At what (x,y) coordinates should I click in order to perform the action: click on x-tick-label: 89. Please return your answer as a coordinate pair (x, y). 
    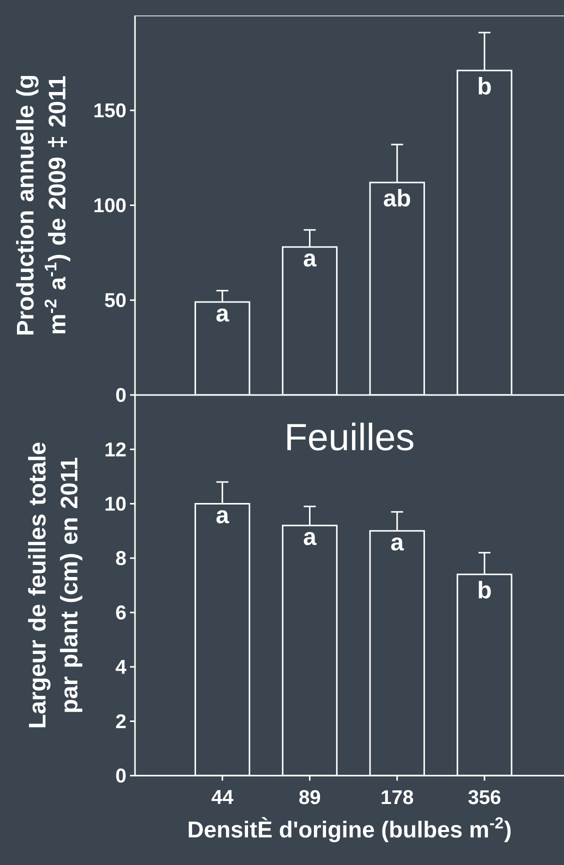
    Looking at the image, I should click on (309, 797).